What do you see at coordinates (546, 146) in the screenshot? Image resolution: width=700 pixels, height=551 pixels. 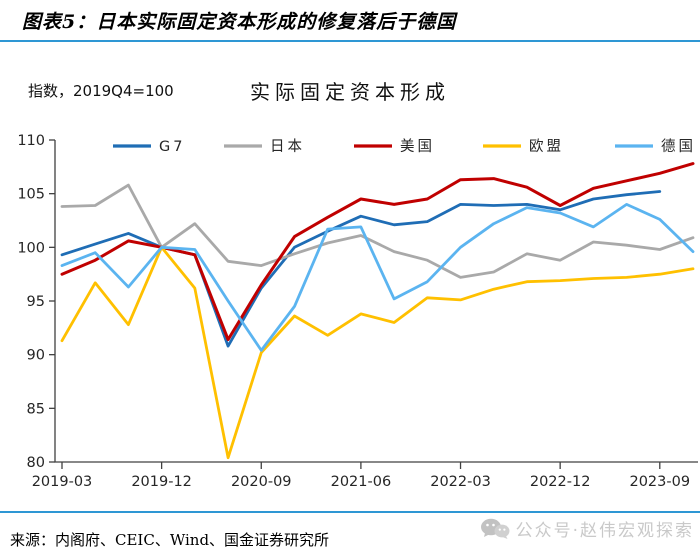 I see `legend-label: 欧盟` at bounding box center [546, 146].